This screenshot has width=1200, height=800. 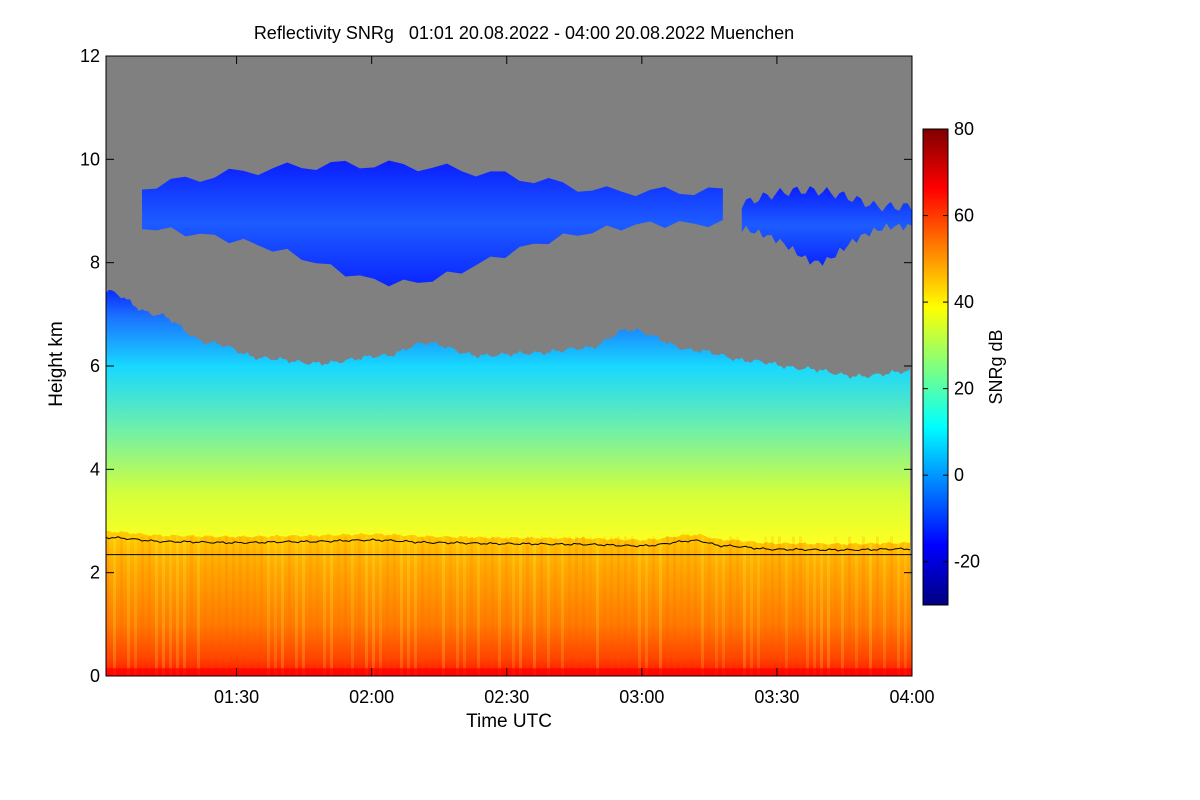 What do you see at coordinates (506, 697) in the screenshot?
I see `x-tick-label: 02:30` at bounding box center [506, 697].